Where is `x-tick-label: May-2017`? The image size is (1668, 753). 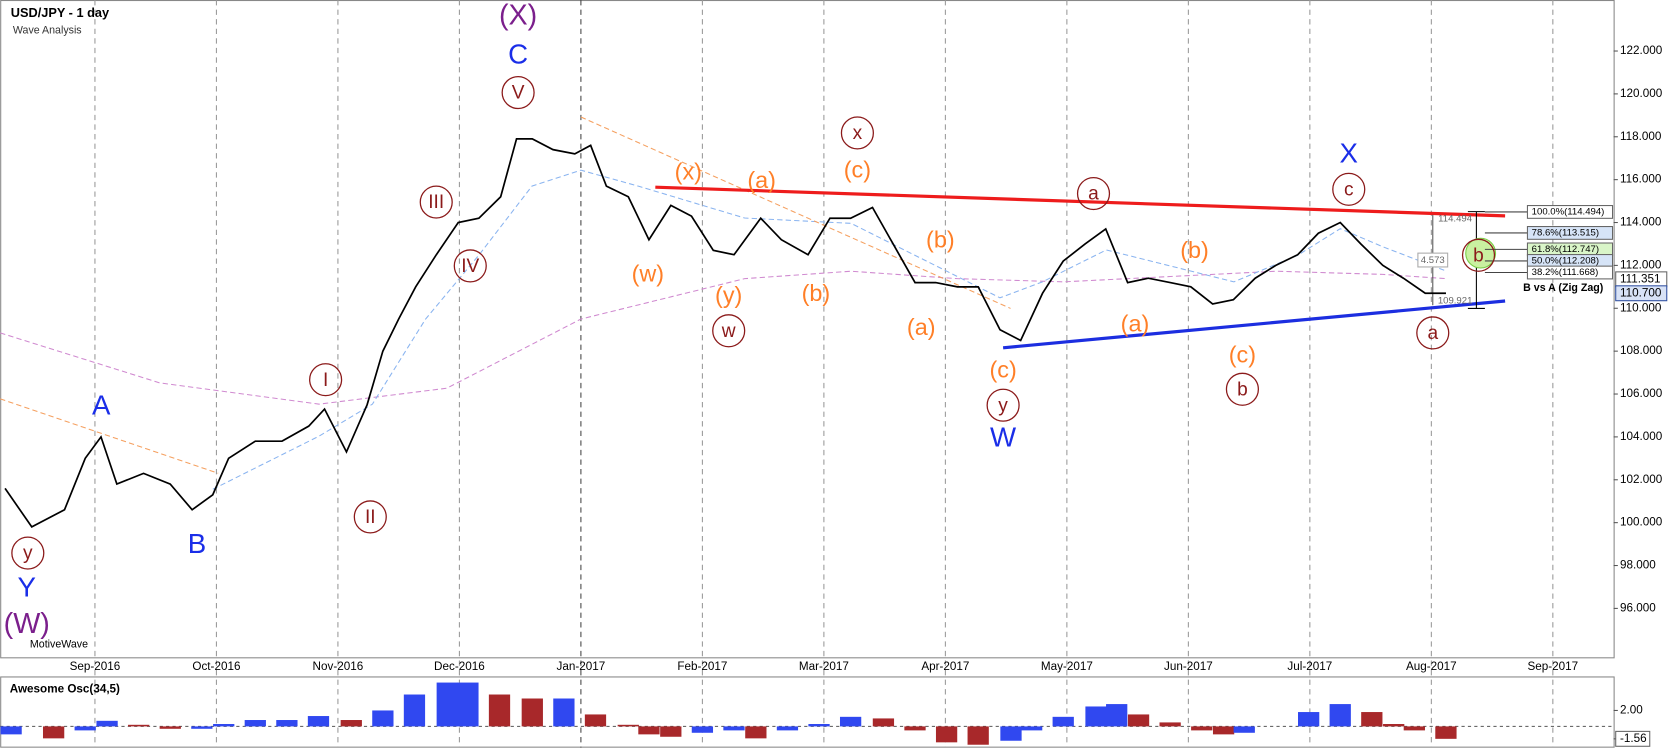
x-tick-label: May-2017 is located at coordinates (1067, 666).